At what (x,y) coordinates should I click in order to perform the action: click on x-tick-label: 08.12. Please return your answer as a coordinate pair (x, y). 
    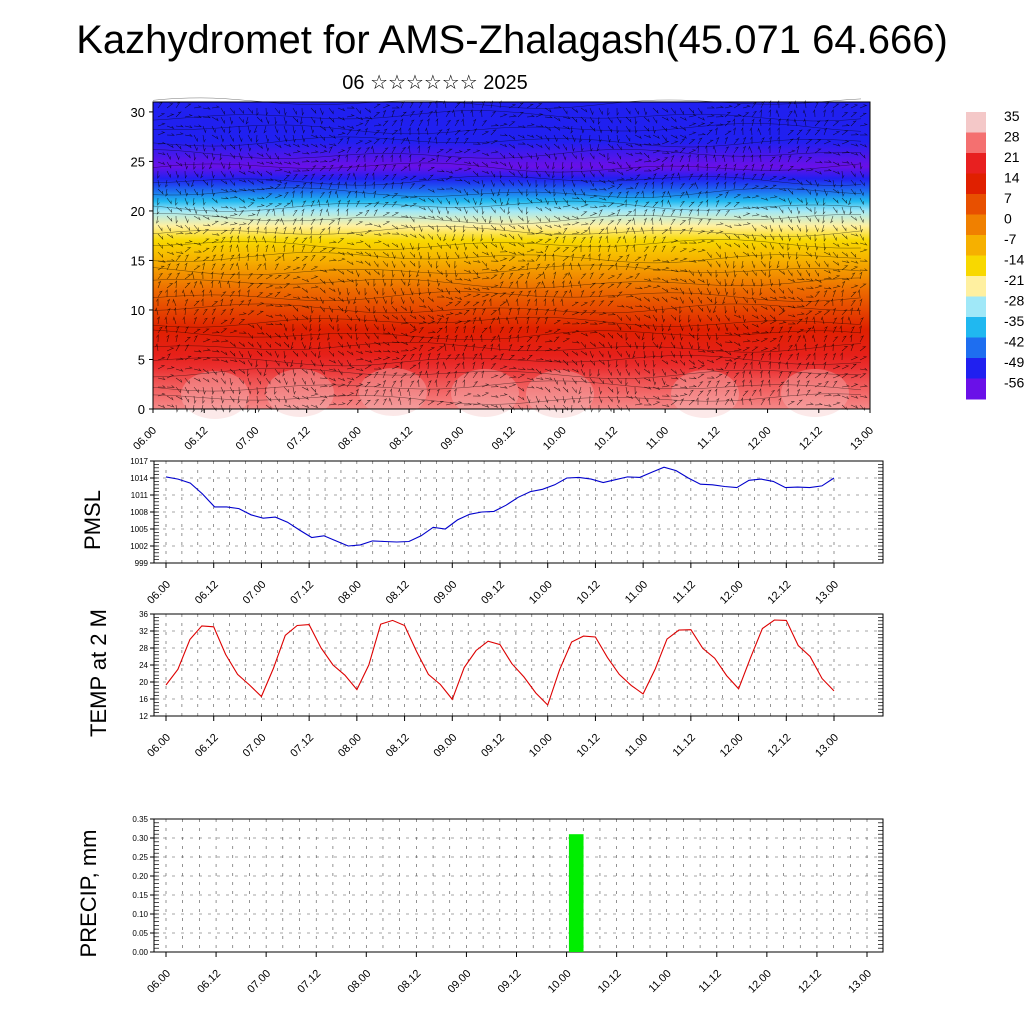
    Looking at the image, I should click on (398, 746).